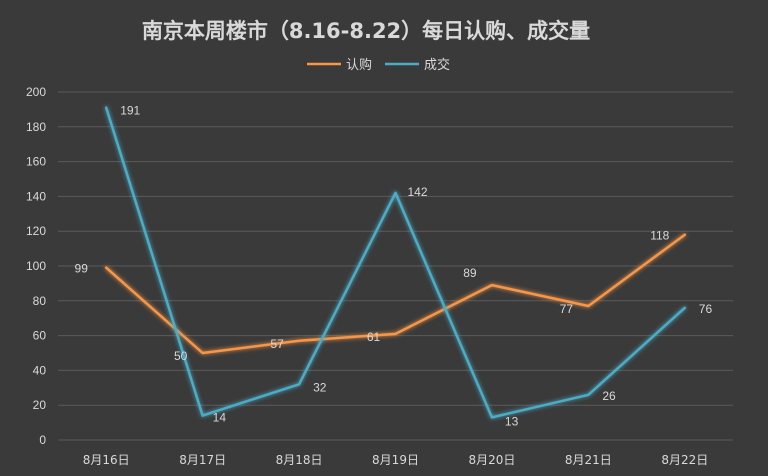 The height and width of the screenshot is (476, 768). I want to click on y-tick-label: 40, so click(40, 370).